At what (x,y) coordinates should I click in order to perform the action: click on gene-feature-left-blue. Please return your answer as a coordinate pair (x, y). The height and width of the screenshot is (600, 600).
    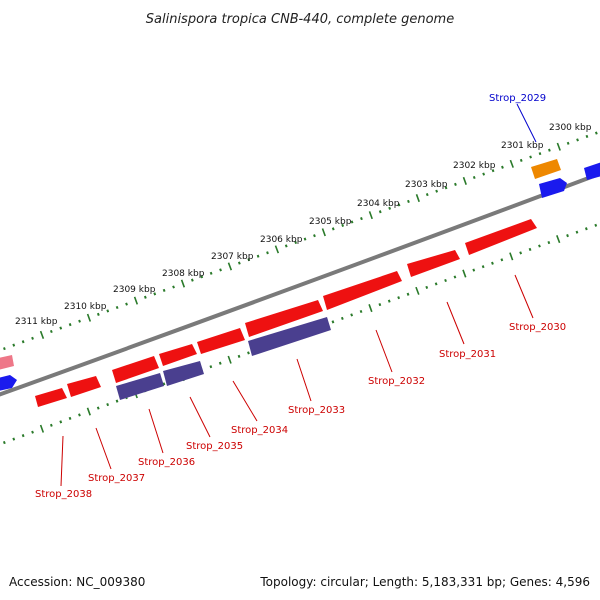
    Looking at the image, I should click on (8, 383).